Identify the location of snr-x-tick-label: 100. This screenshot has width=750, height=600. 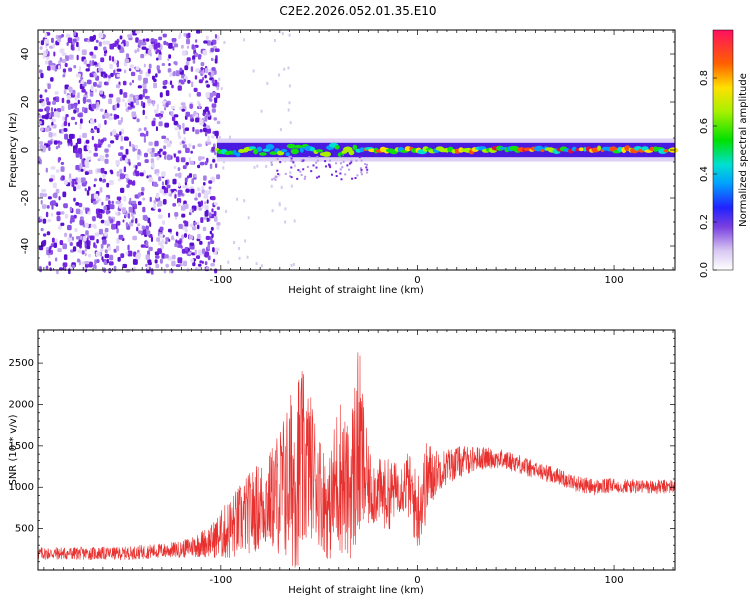
(614, 580).